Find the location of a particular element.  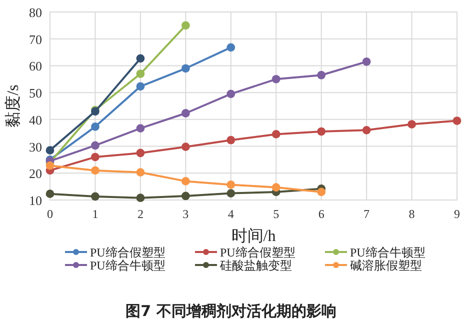

x-tick-label: 8 is located at coordinates (411, 214).